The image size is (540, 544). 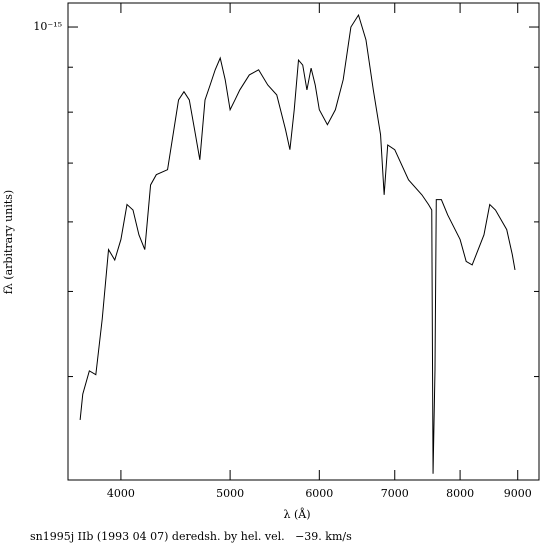 I want to click on x-tick-label: 8000, so click(x=460, y=493).